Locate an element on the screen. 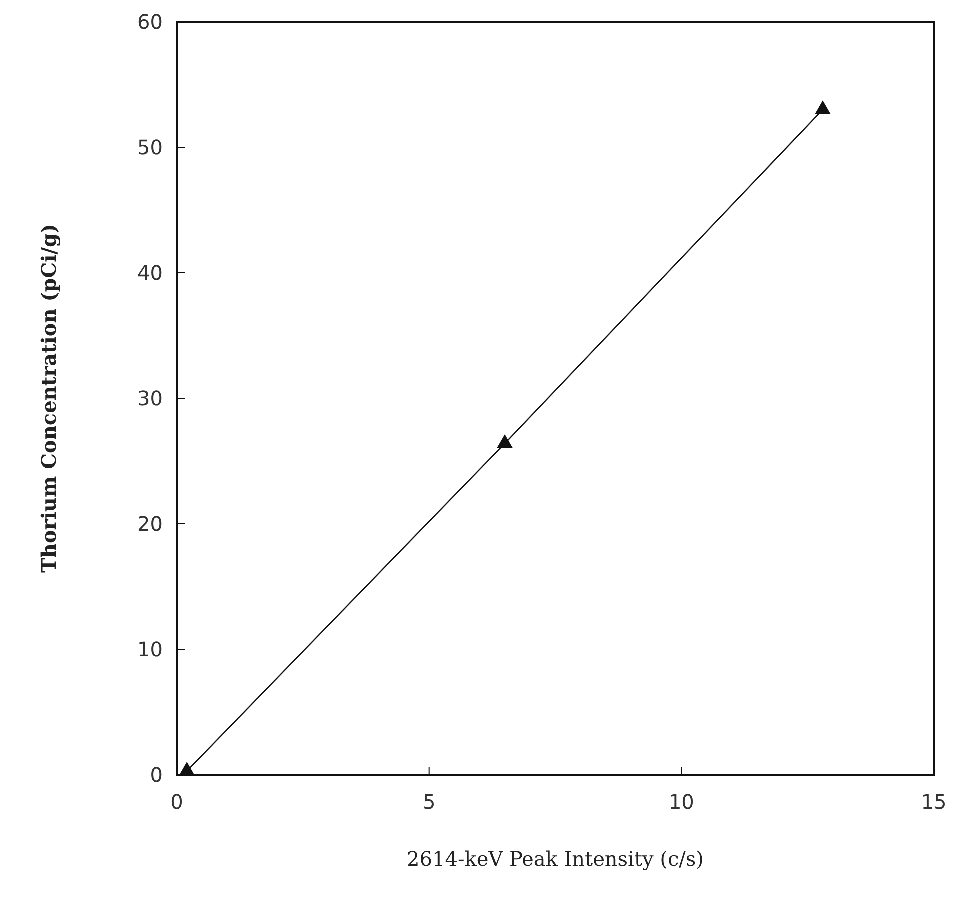 The width and height of the screenshot is (960, 900). y-tick-label: 30 is located at coordinates (150, 398).